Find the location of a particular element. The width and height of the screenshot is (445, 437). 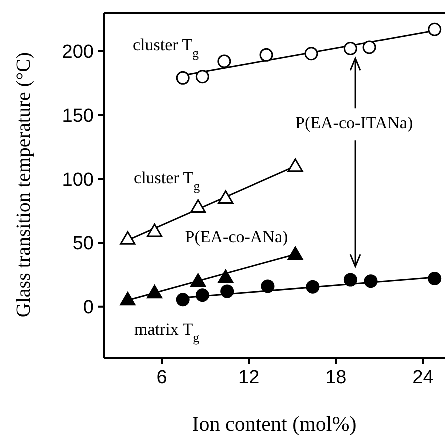

y-tick-label: 200 is located at coordinates (78, 53).